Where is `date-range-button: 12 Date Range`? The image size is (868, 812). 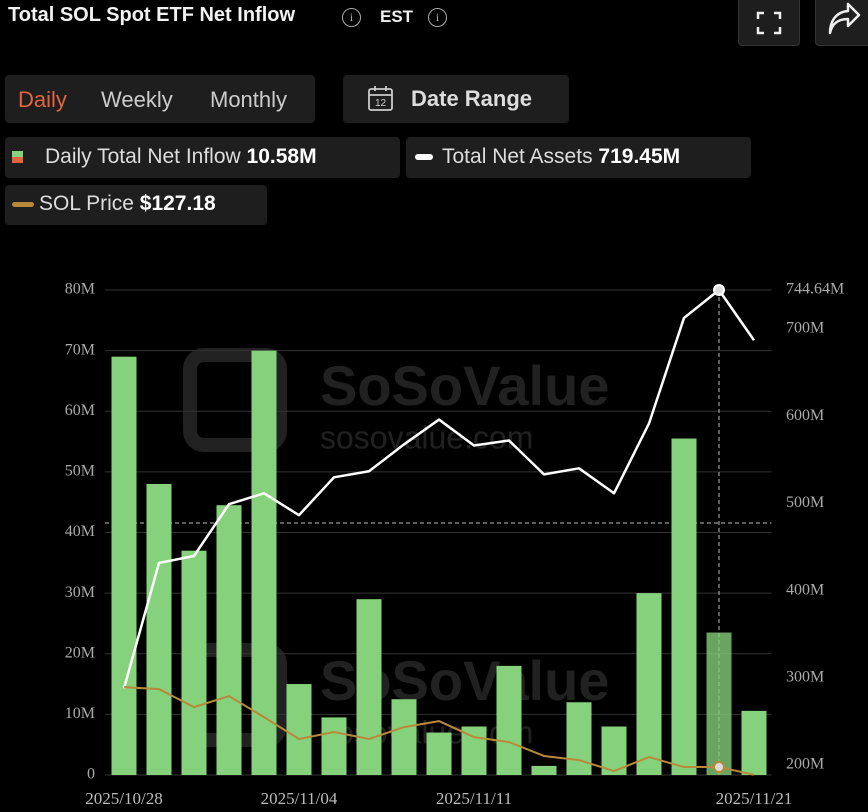
date-range-button: 12 Date Range is located at coordinates (456, 99).